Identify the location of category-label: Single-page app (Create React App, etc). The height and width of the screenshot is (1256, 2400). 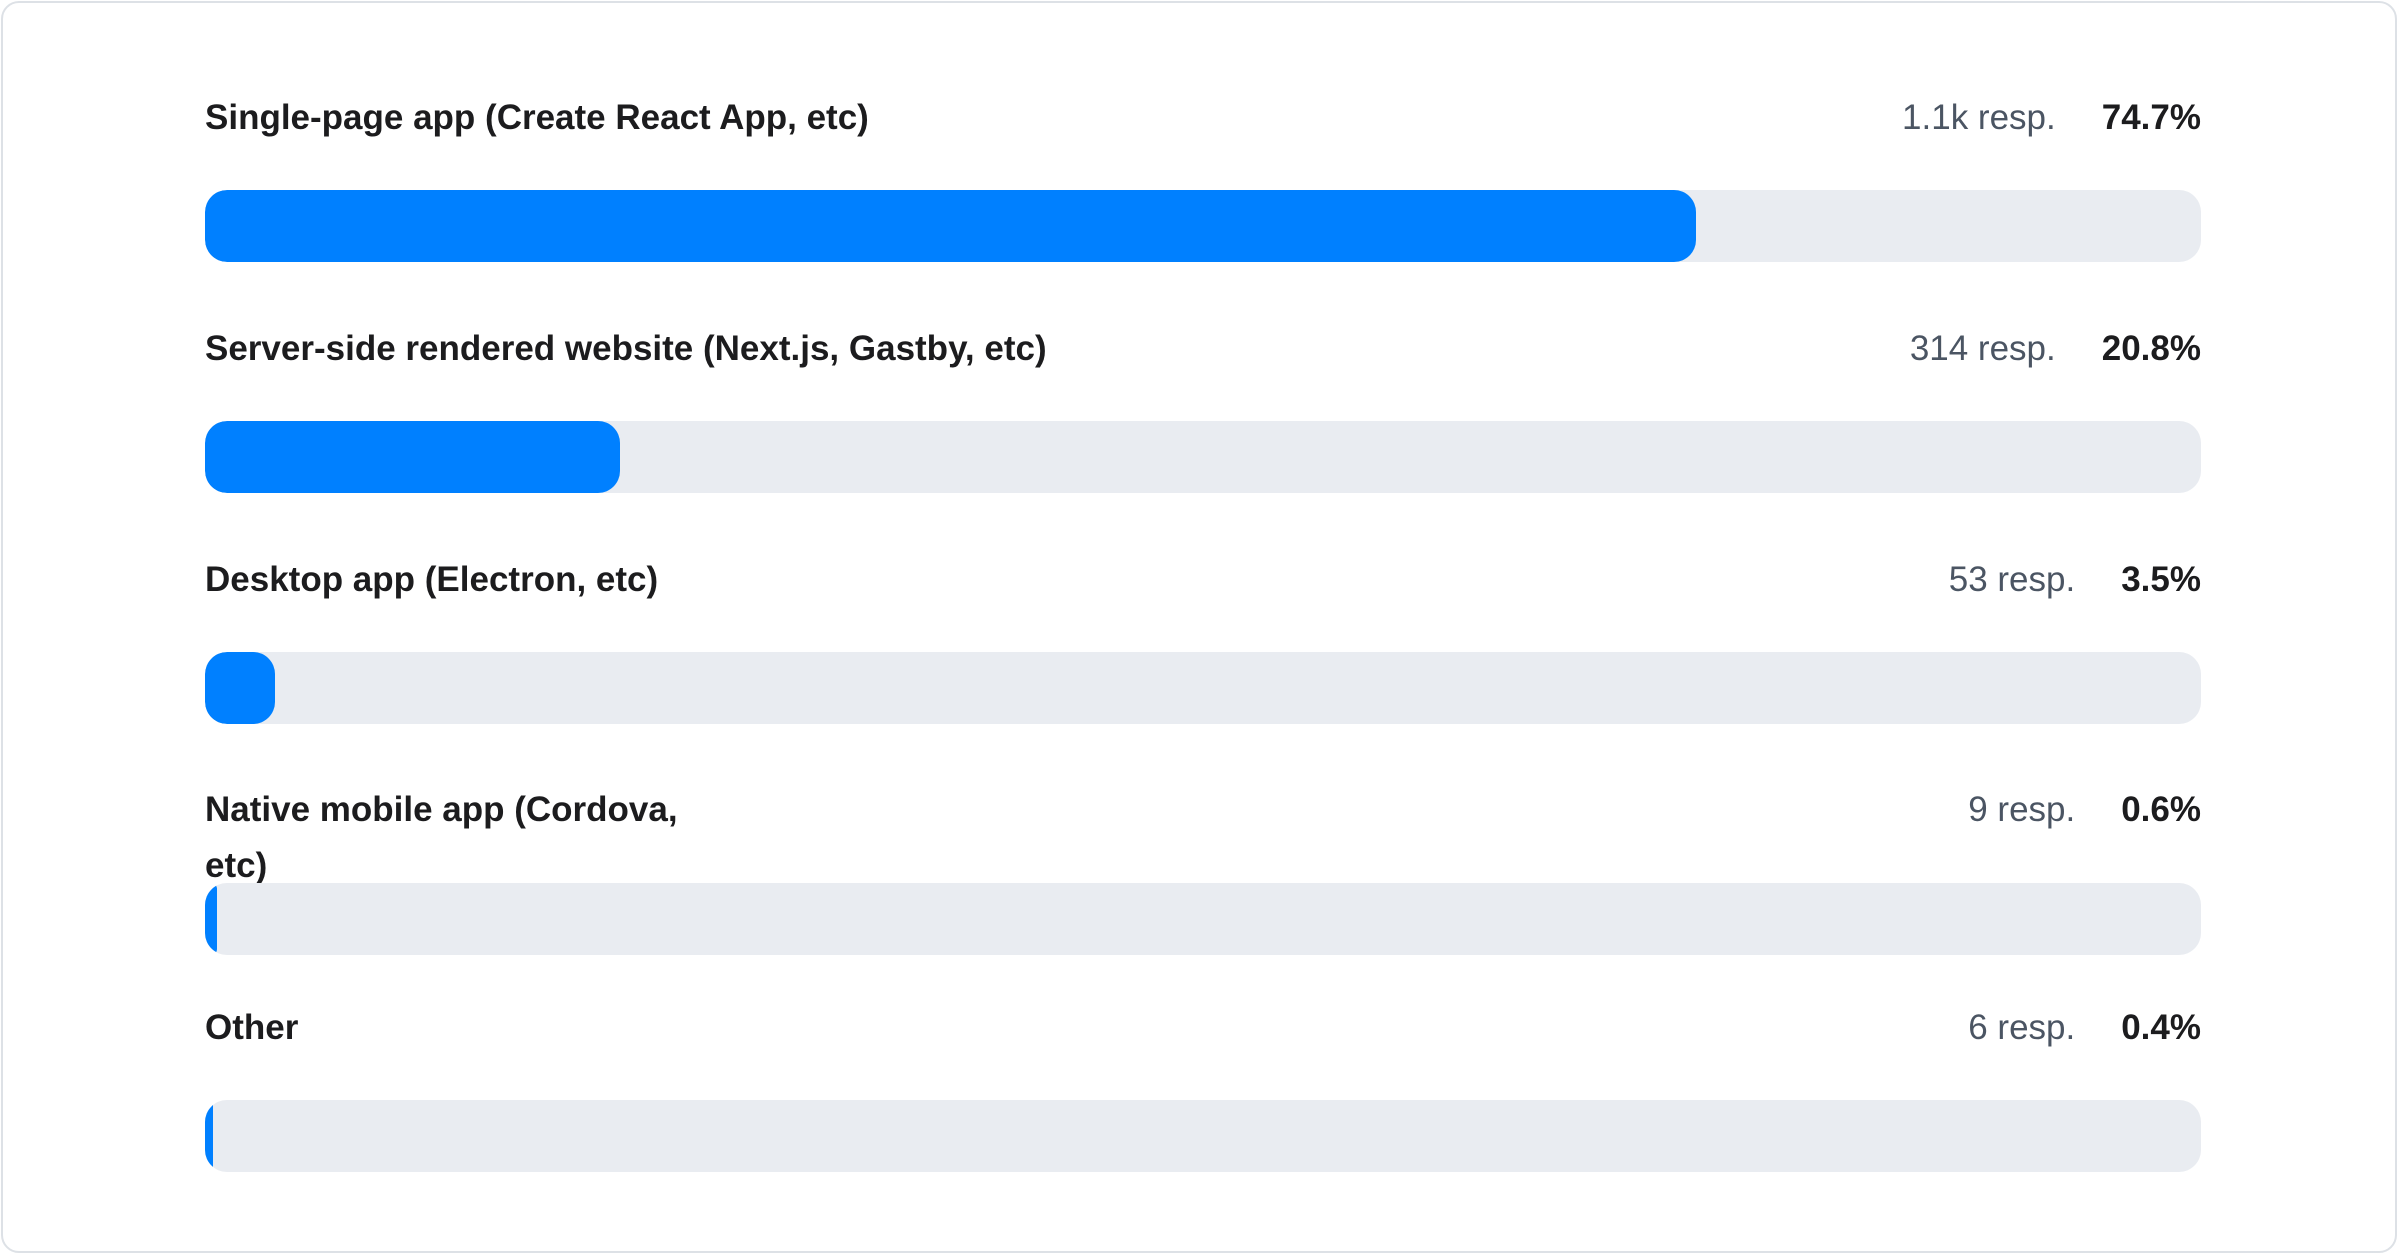
(537, 117).